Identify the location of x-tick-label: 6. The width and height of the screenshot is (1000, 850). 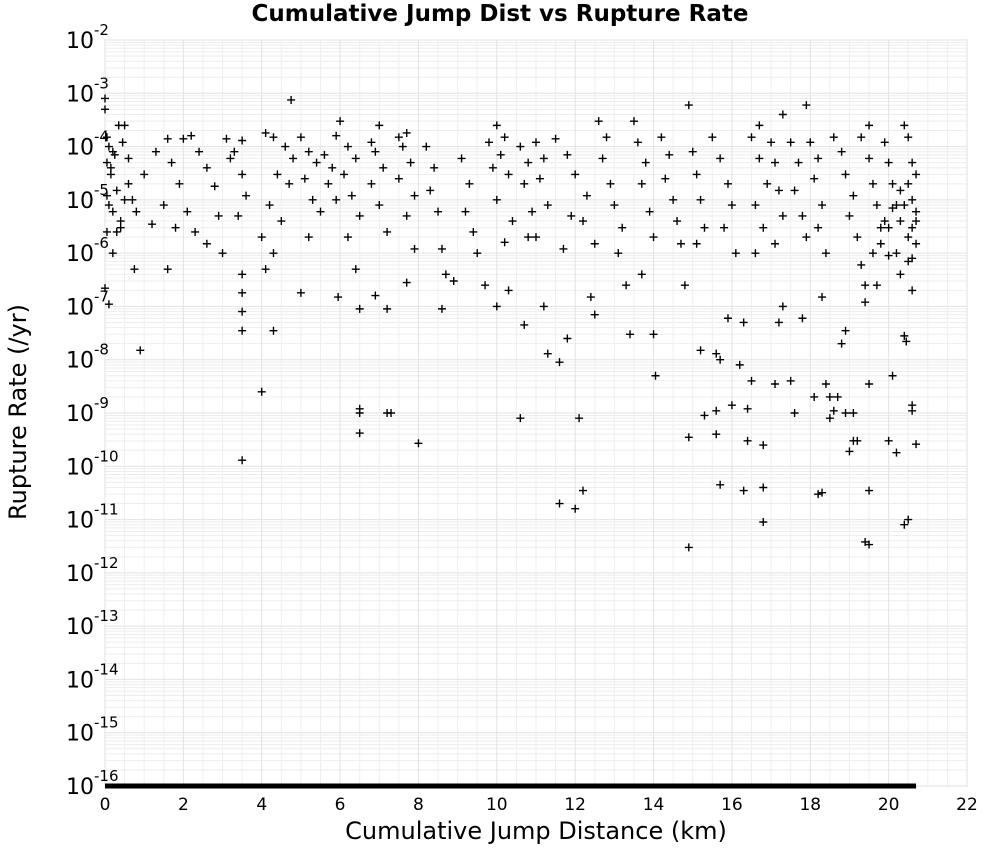
(340, 805).